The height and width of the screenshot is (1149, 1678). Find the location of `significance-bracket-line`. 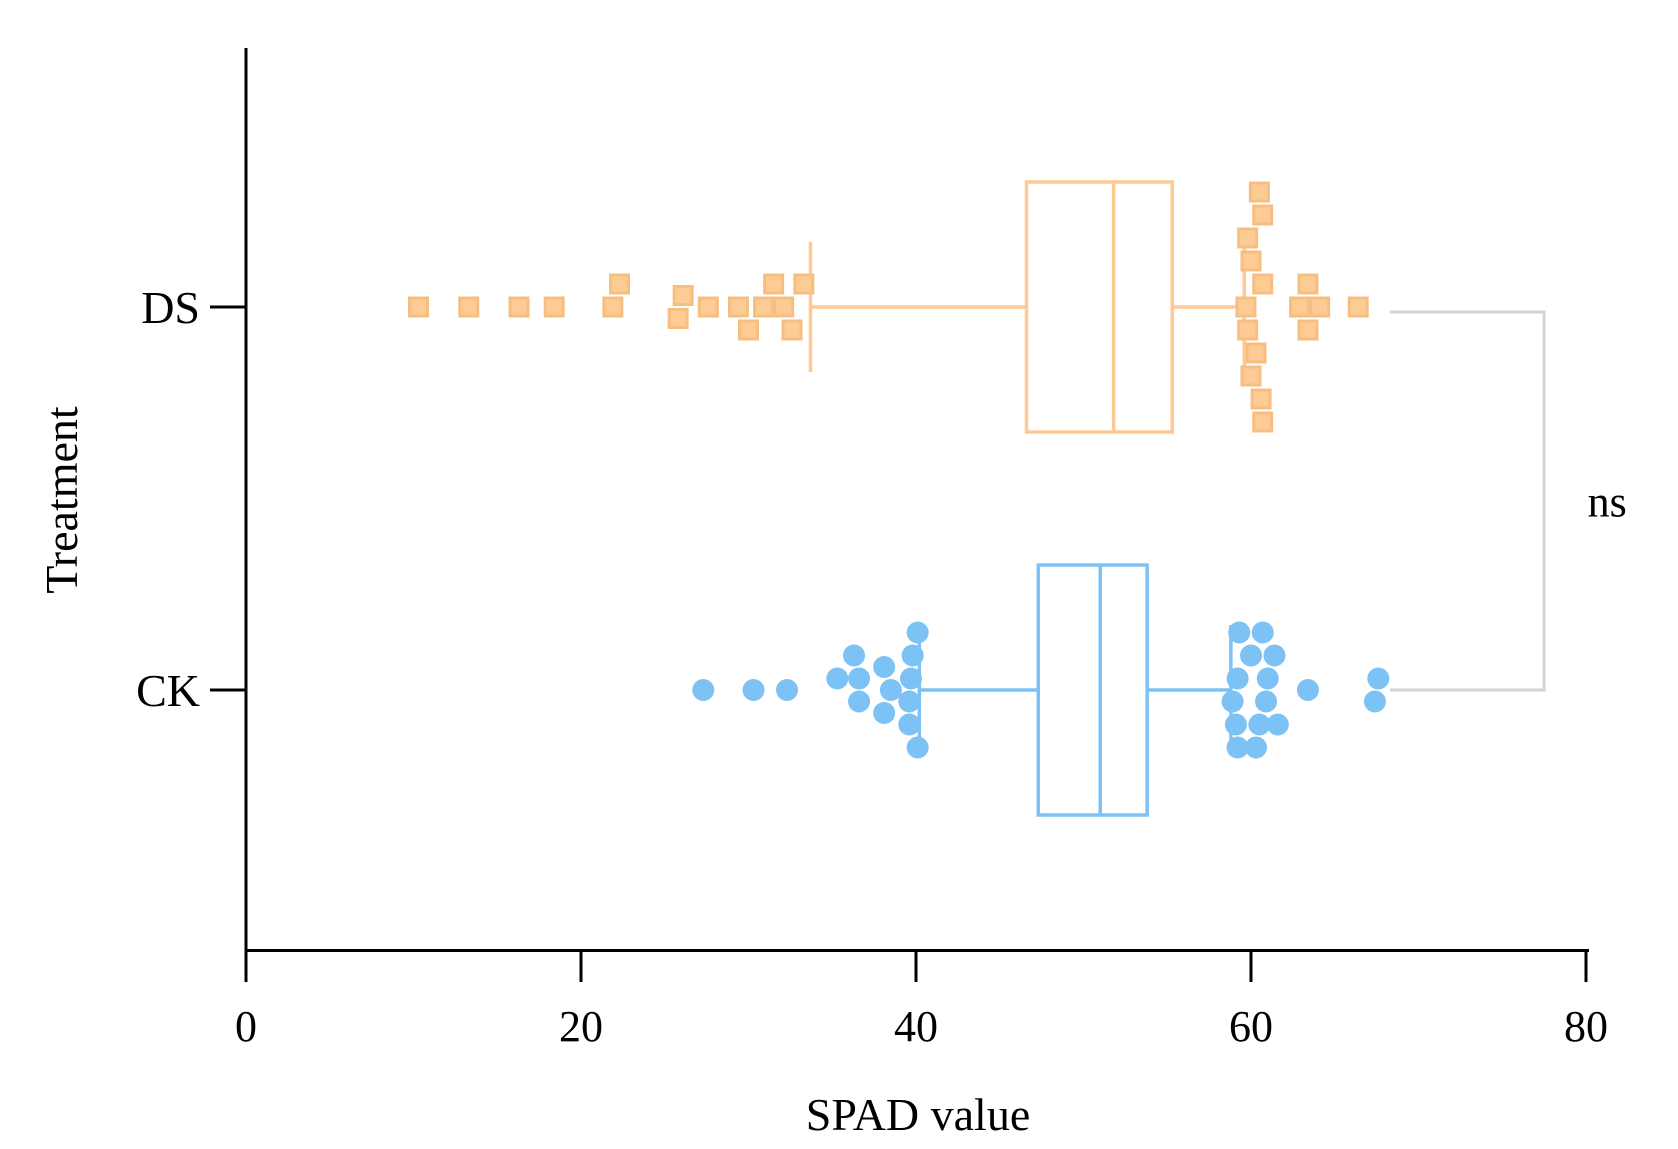

significance-bracket-line is located at coordinates (1468, 501).